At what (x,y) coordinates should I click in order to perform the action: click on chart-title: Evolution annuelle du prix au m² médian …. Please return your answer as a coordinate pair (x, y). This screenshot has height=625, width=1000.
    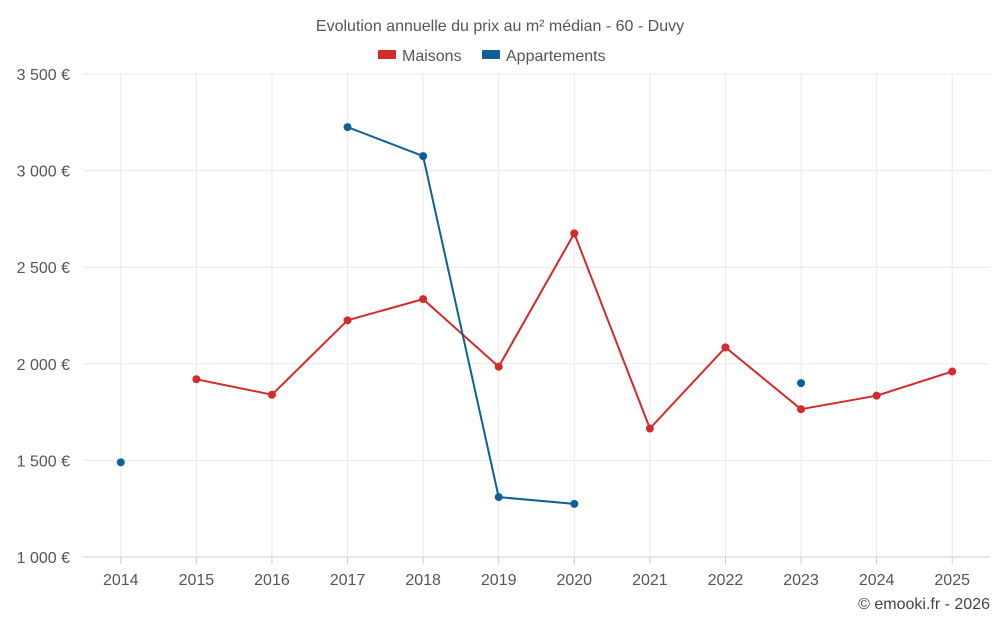
    Looking at the image, I should click on (500, 26).